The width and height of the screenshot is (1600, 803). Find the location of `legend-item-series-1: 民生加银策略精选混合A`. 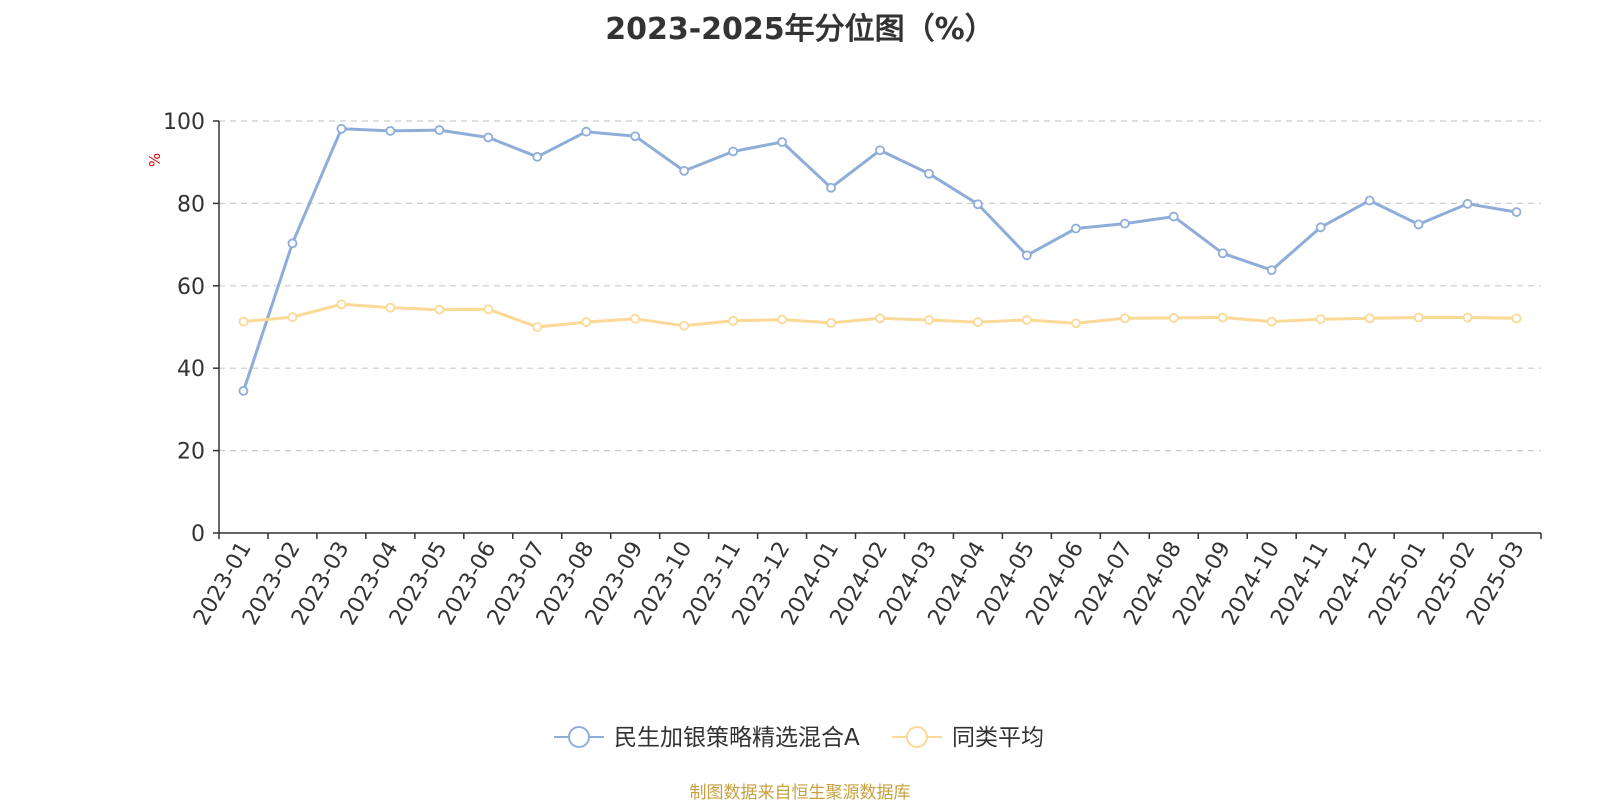

legend-item-series-1: 民生加银策略精选混合A is located at coordinates (707, 738).